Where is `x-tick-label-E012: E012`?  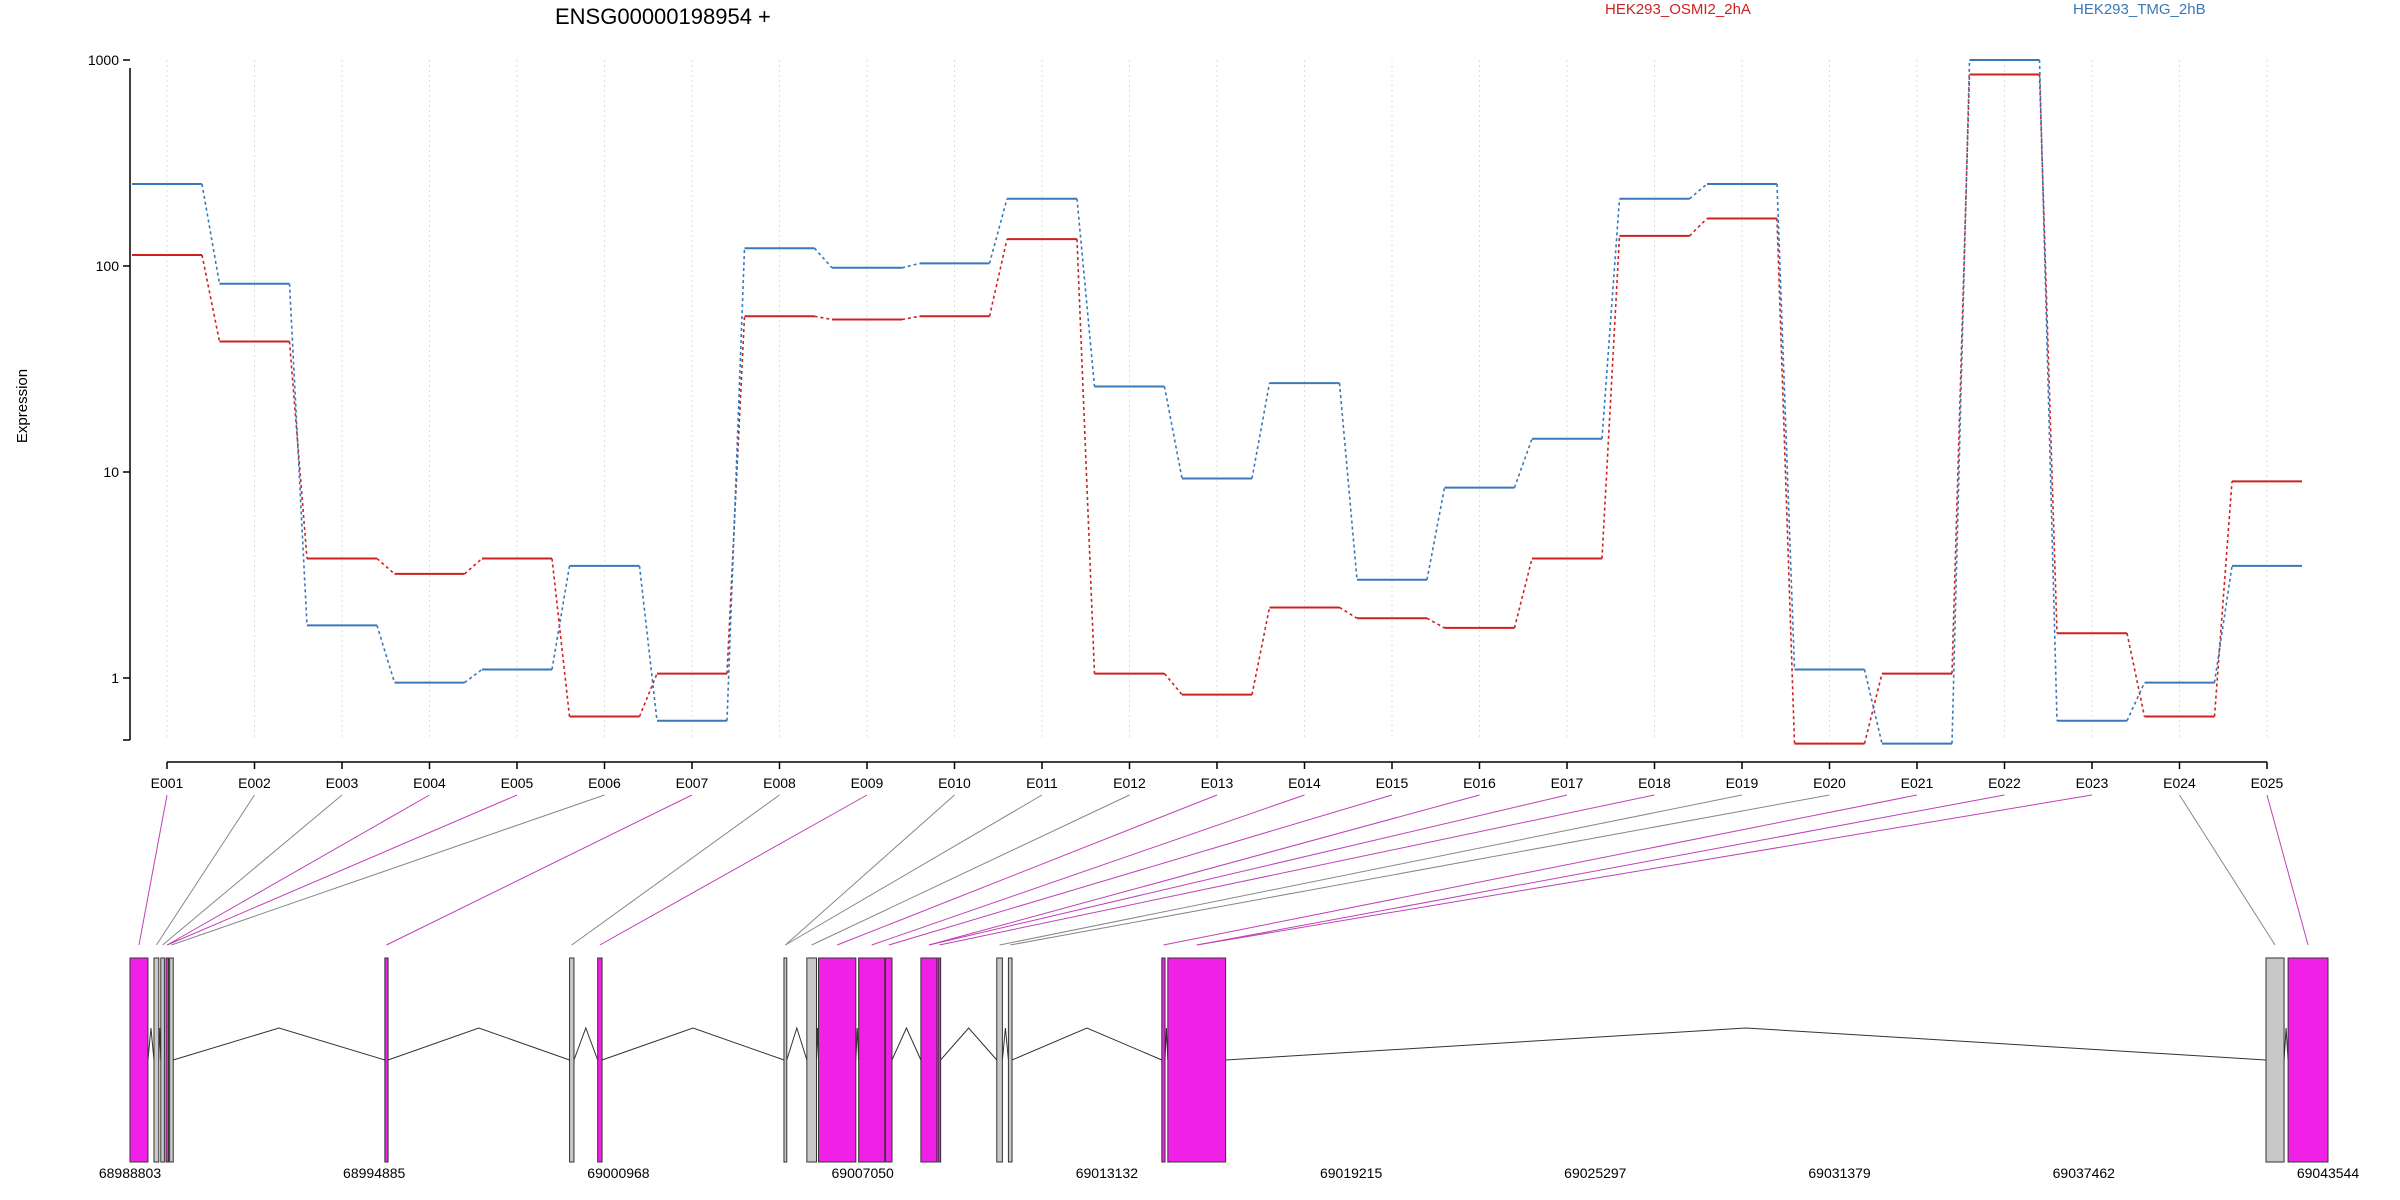 x-tick-label-E012: E012 is located at coordinates (1129, 783).